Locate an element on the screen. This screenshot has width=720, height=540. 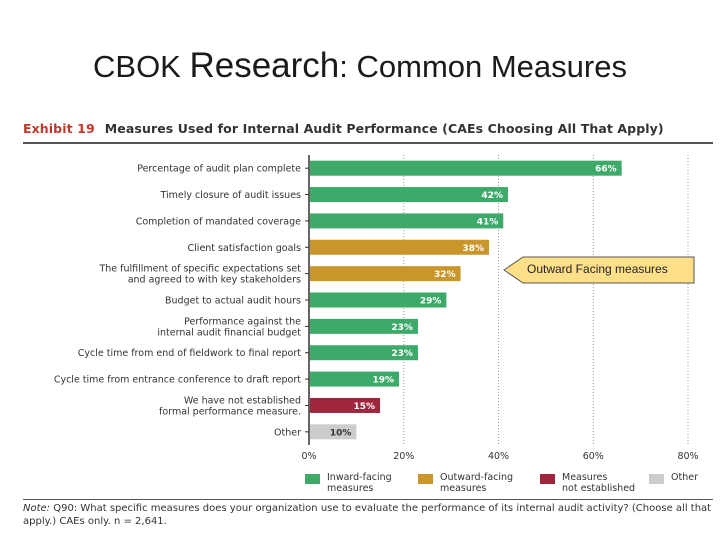
slide-title-part1: CBOK is located at coordinates (141, 66).